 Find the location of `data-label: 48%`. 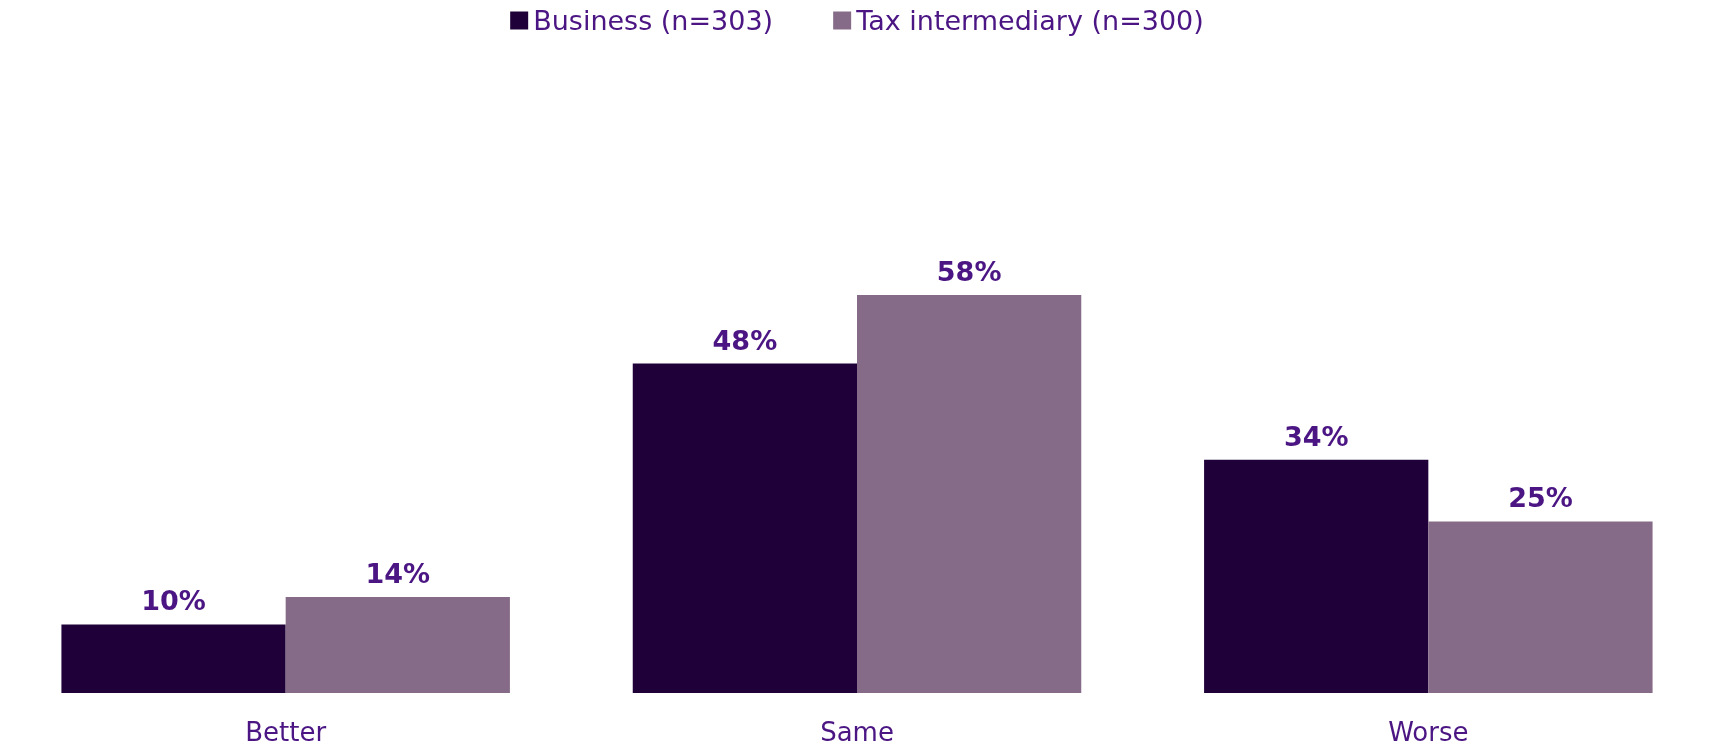

data-label: 48% is located at coordinates (745, 340).